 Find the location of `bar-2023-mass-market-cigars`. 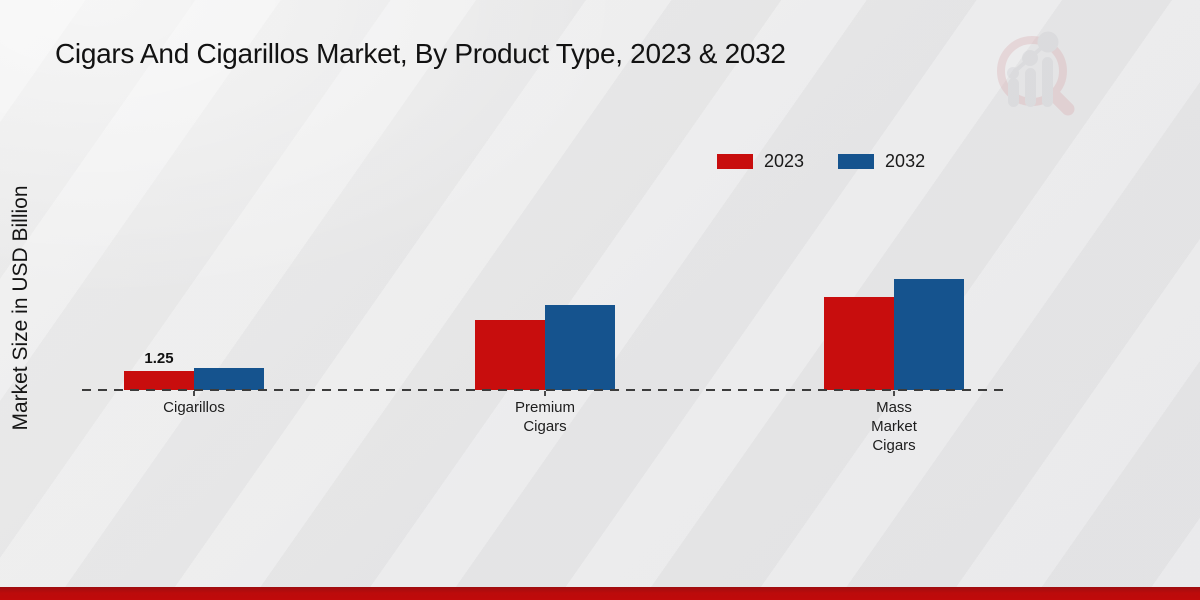

bar-2023-mass-market-cigars is located at coordinates (859, 343).